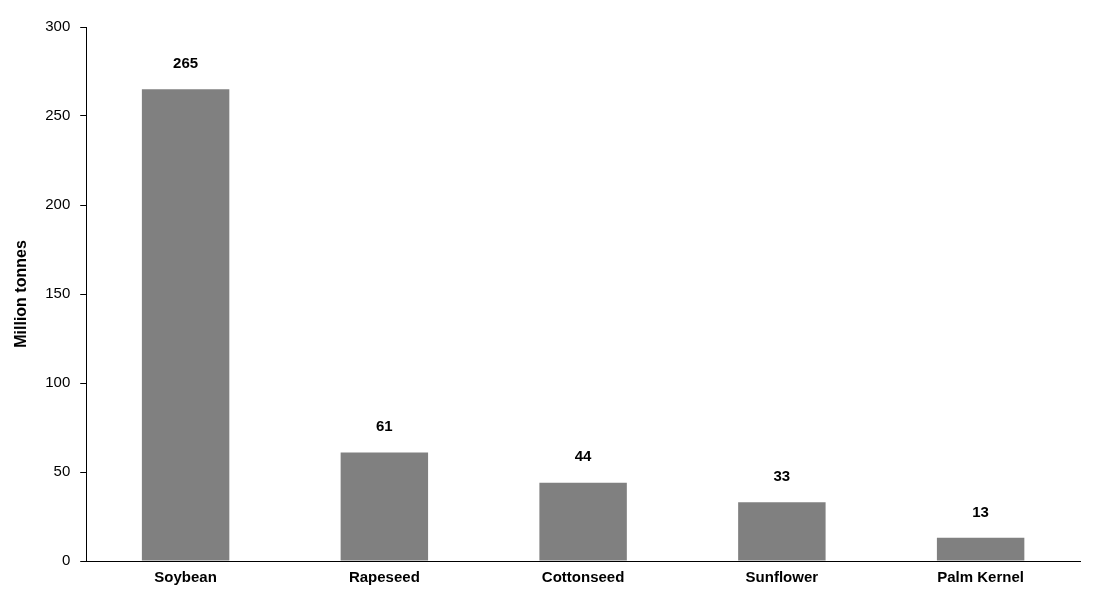  I want to click on x-tick-label: Cottonseed, so click(583, 577).